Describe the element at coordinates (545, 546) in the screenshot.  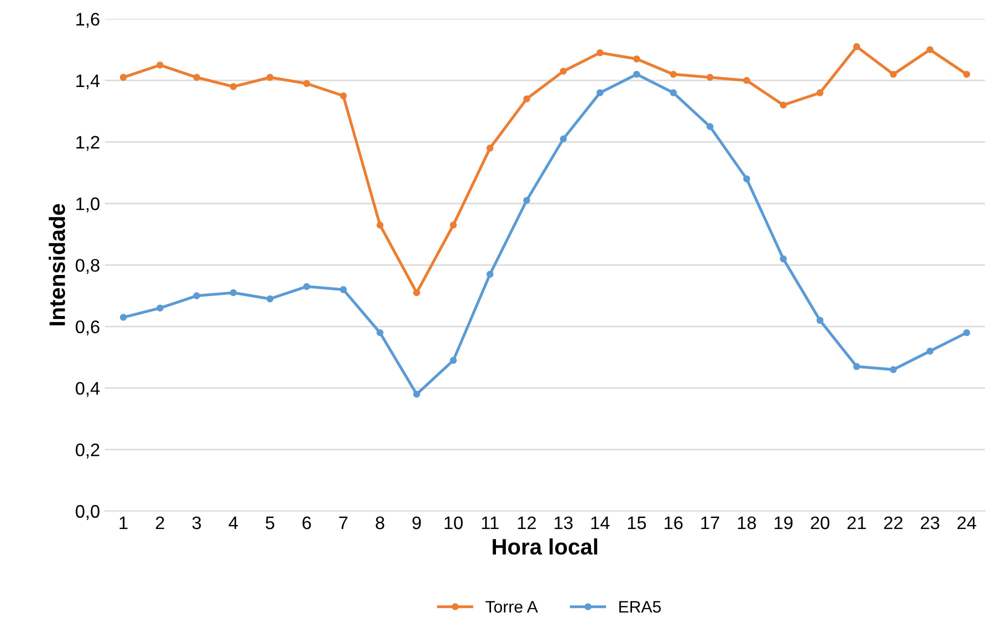
I see `x-axis-title: Hora local` at that location.